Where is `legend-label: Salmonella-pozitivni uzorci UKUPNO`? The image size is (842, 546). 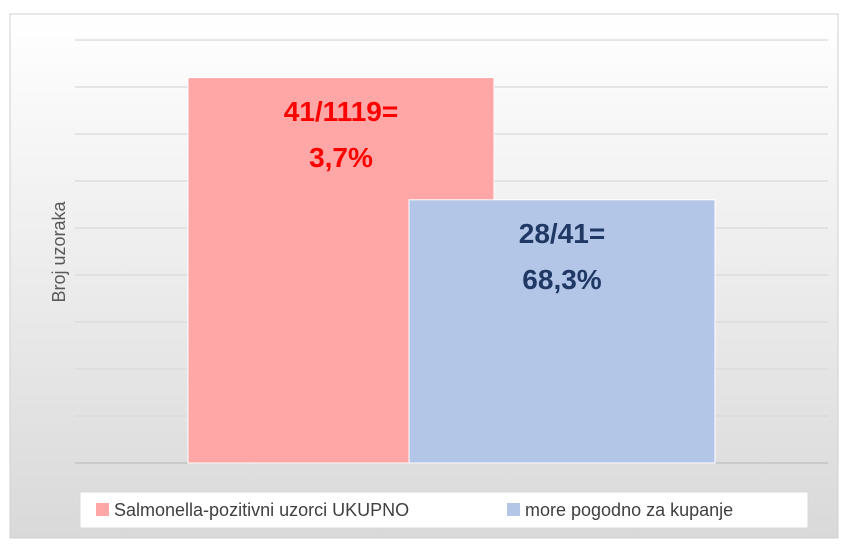
legend-label: Salmonella-pozitivni uzorci UKUPNO is located at coordinates (261, 510).